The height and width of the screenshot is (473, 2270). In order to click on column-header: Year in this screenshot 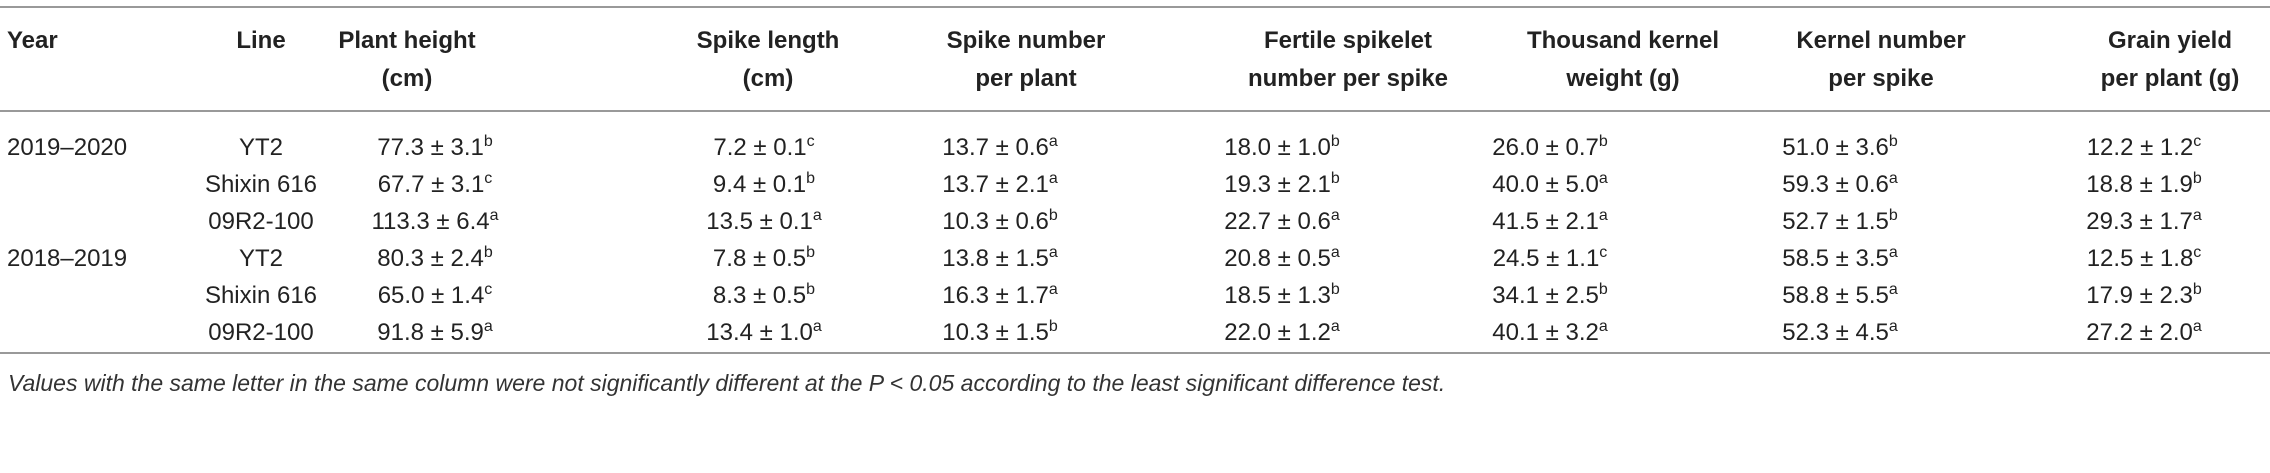, I will do `click(32, 40)`.